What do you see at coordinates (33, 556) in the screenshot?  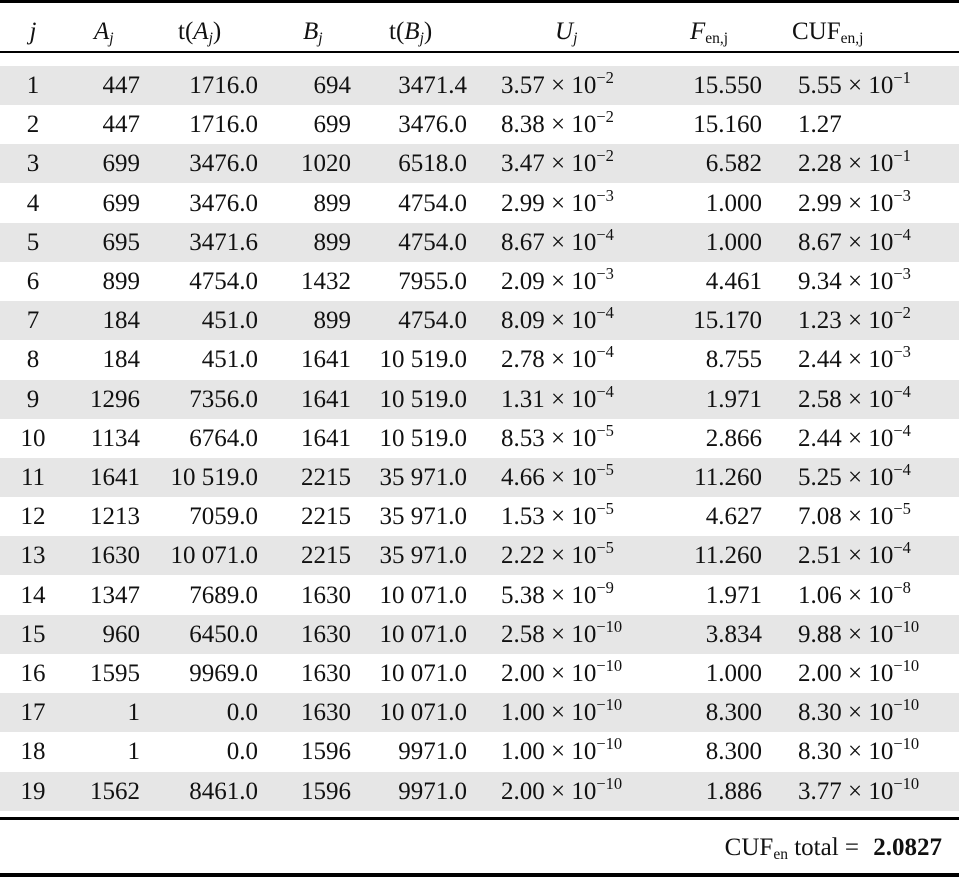 I see `cell-col-j: 13` at bounding box center [33, 556].